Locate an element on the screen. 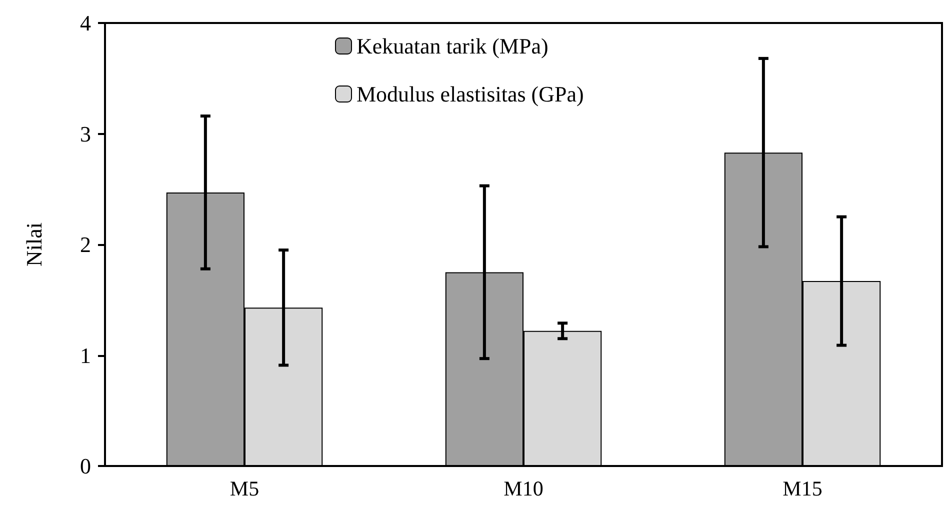 The width and height of the screenshot is (945, 518). x-tick-label: M5 is located at coordinates (245, 488).